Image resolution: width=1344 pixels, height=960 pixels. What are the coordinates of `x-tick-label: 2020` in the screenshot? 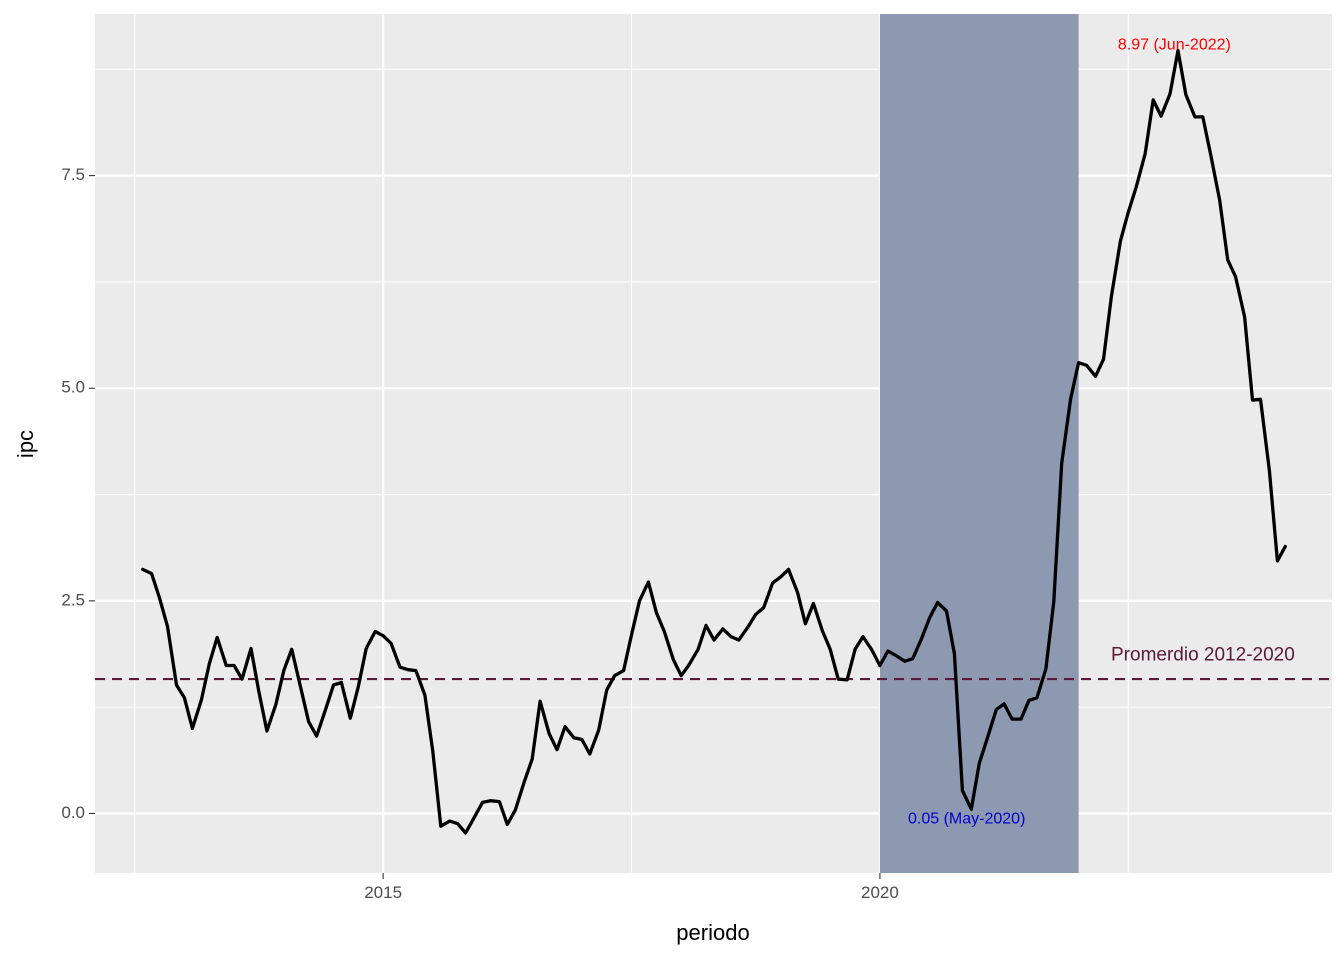 It's located at (880, 892).